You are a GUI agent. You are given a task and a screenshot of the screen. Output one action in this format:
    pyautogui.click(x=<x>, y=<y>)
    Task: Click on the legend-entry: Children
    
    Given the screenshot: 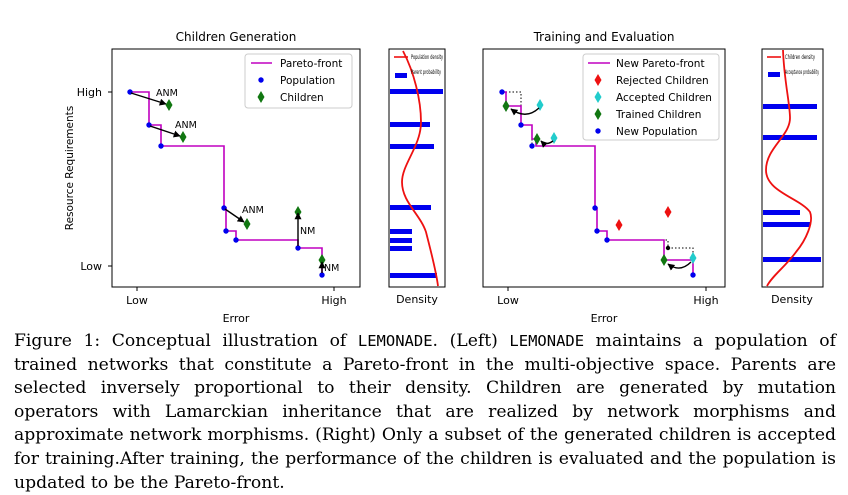 What is the action you would take?
    pyautogui.click(x=302, y=98)
    